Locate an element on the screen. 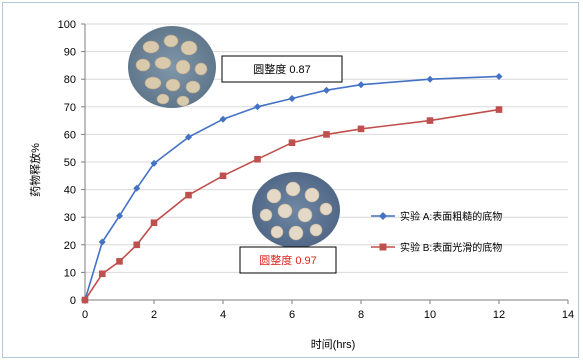 The width and height of the screenshot is (583, 364). x-tick-label-12: 12 is located at coordinates (499, 315).